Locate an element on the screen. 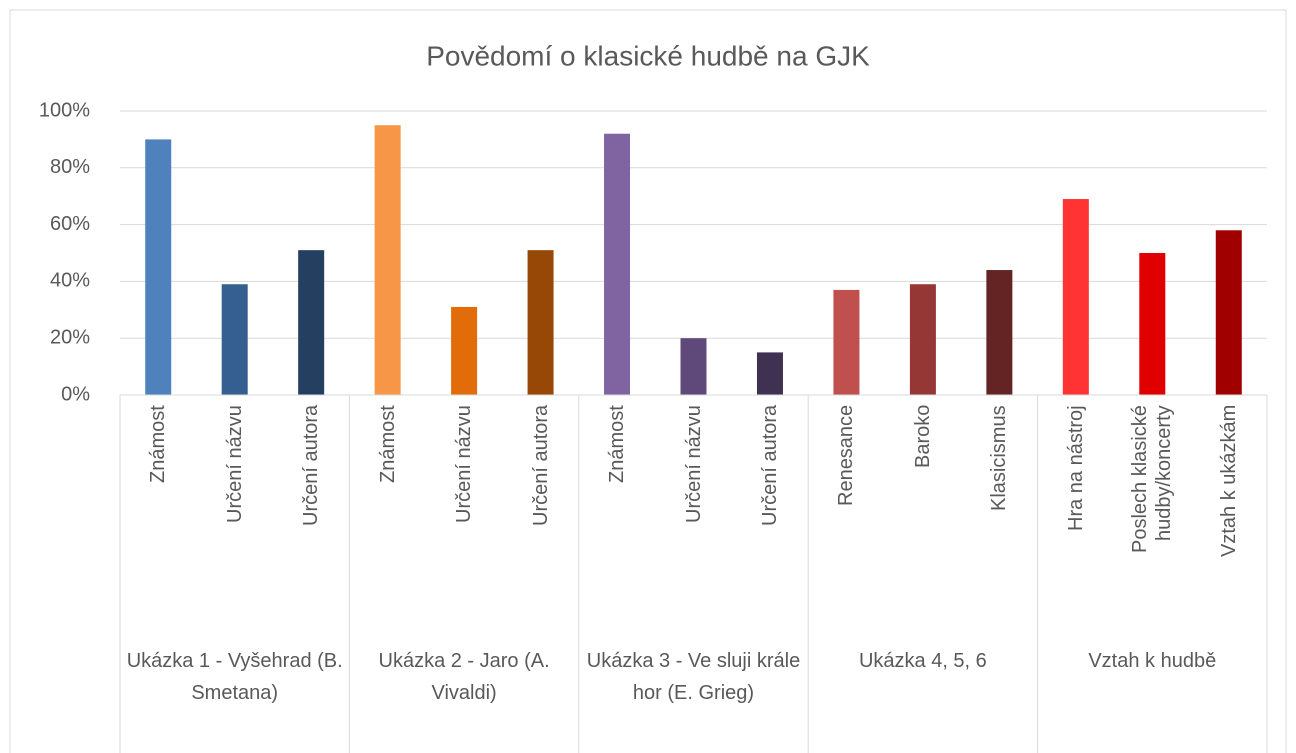  group-label: Ukázka 2 - Jaro (A. Vivaldi) is located at coordinates (464, 677).